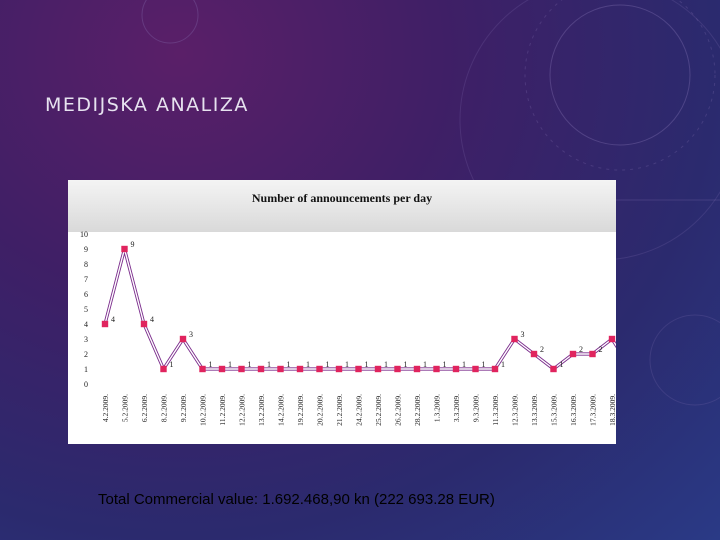 This screenshot has height=540, width=720. What do you see at coordinates (86, 369) in the screenshot?
I see `y-tick-label: 1` at bounding box center [86, 369].